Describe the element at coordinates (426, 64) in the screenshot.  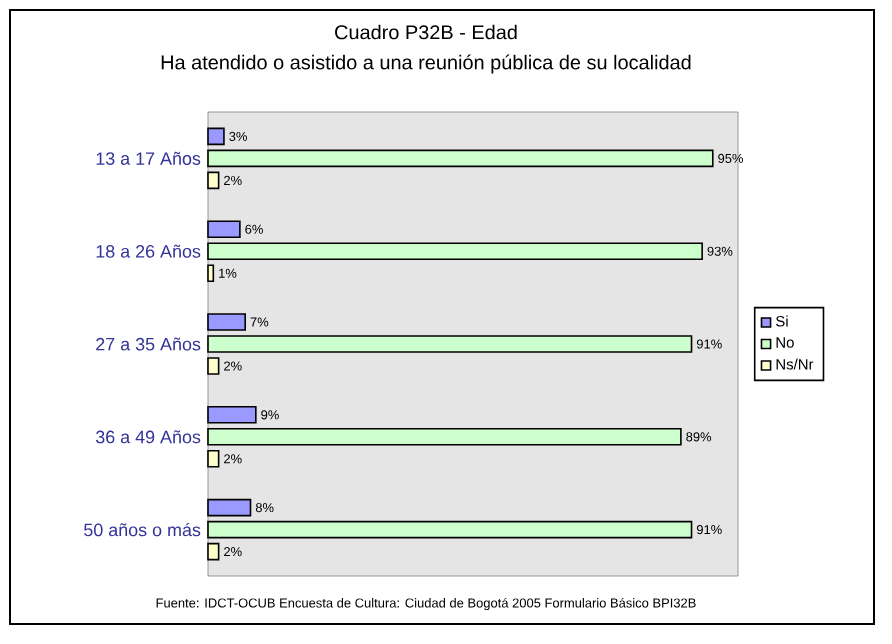
I see `chart-subtitle: Ha atendido o asistido a una reunión pública de su localidad` at that location.